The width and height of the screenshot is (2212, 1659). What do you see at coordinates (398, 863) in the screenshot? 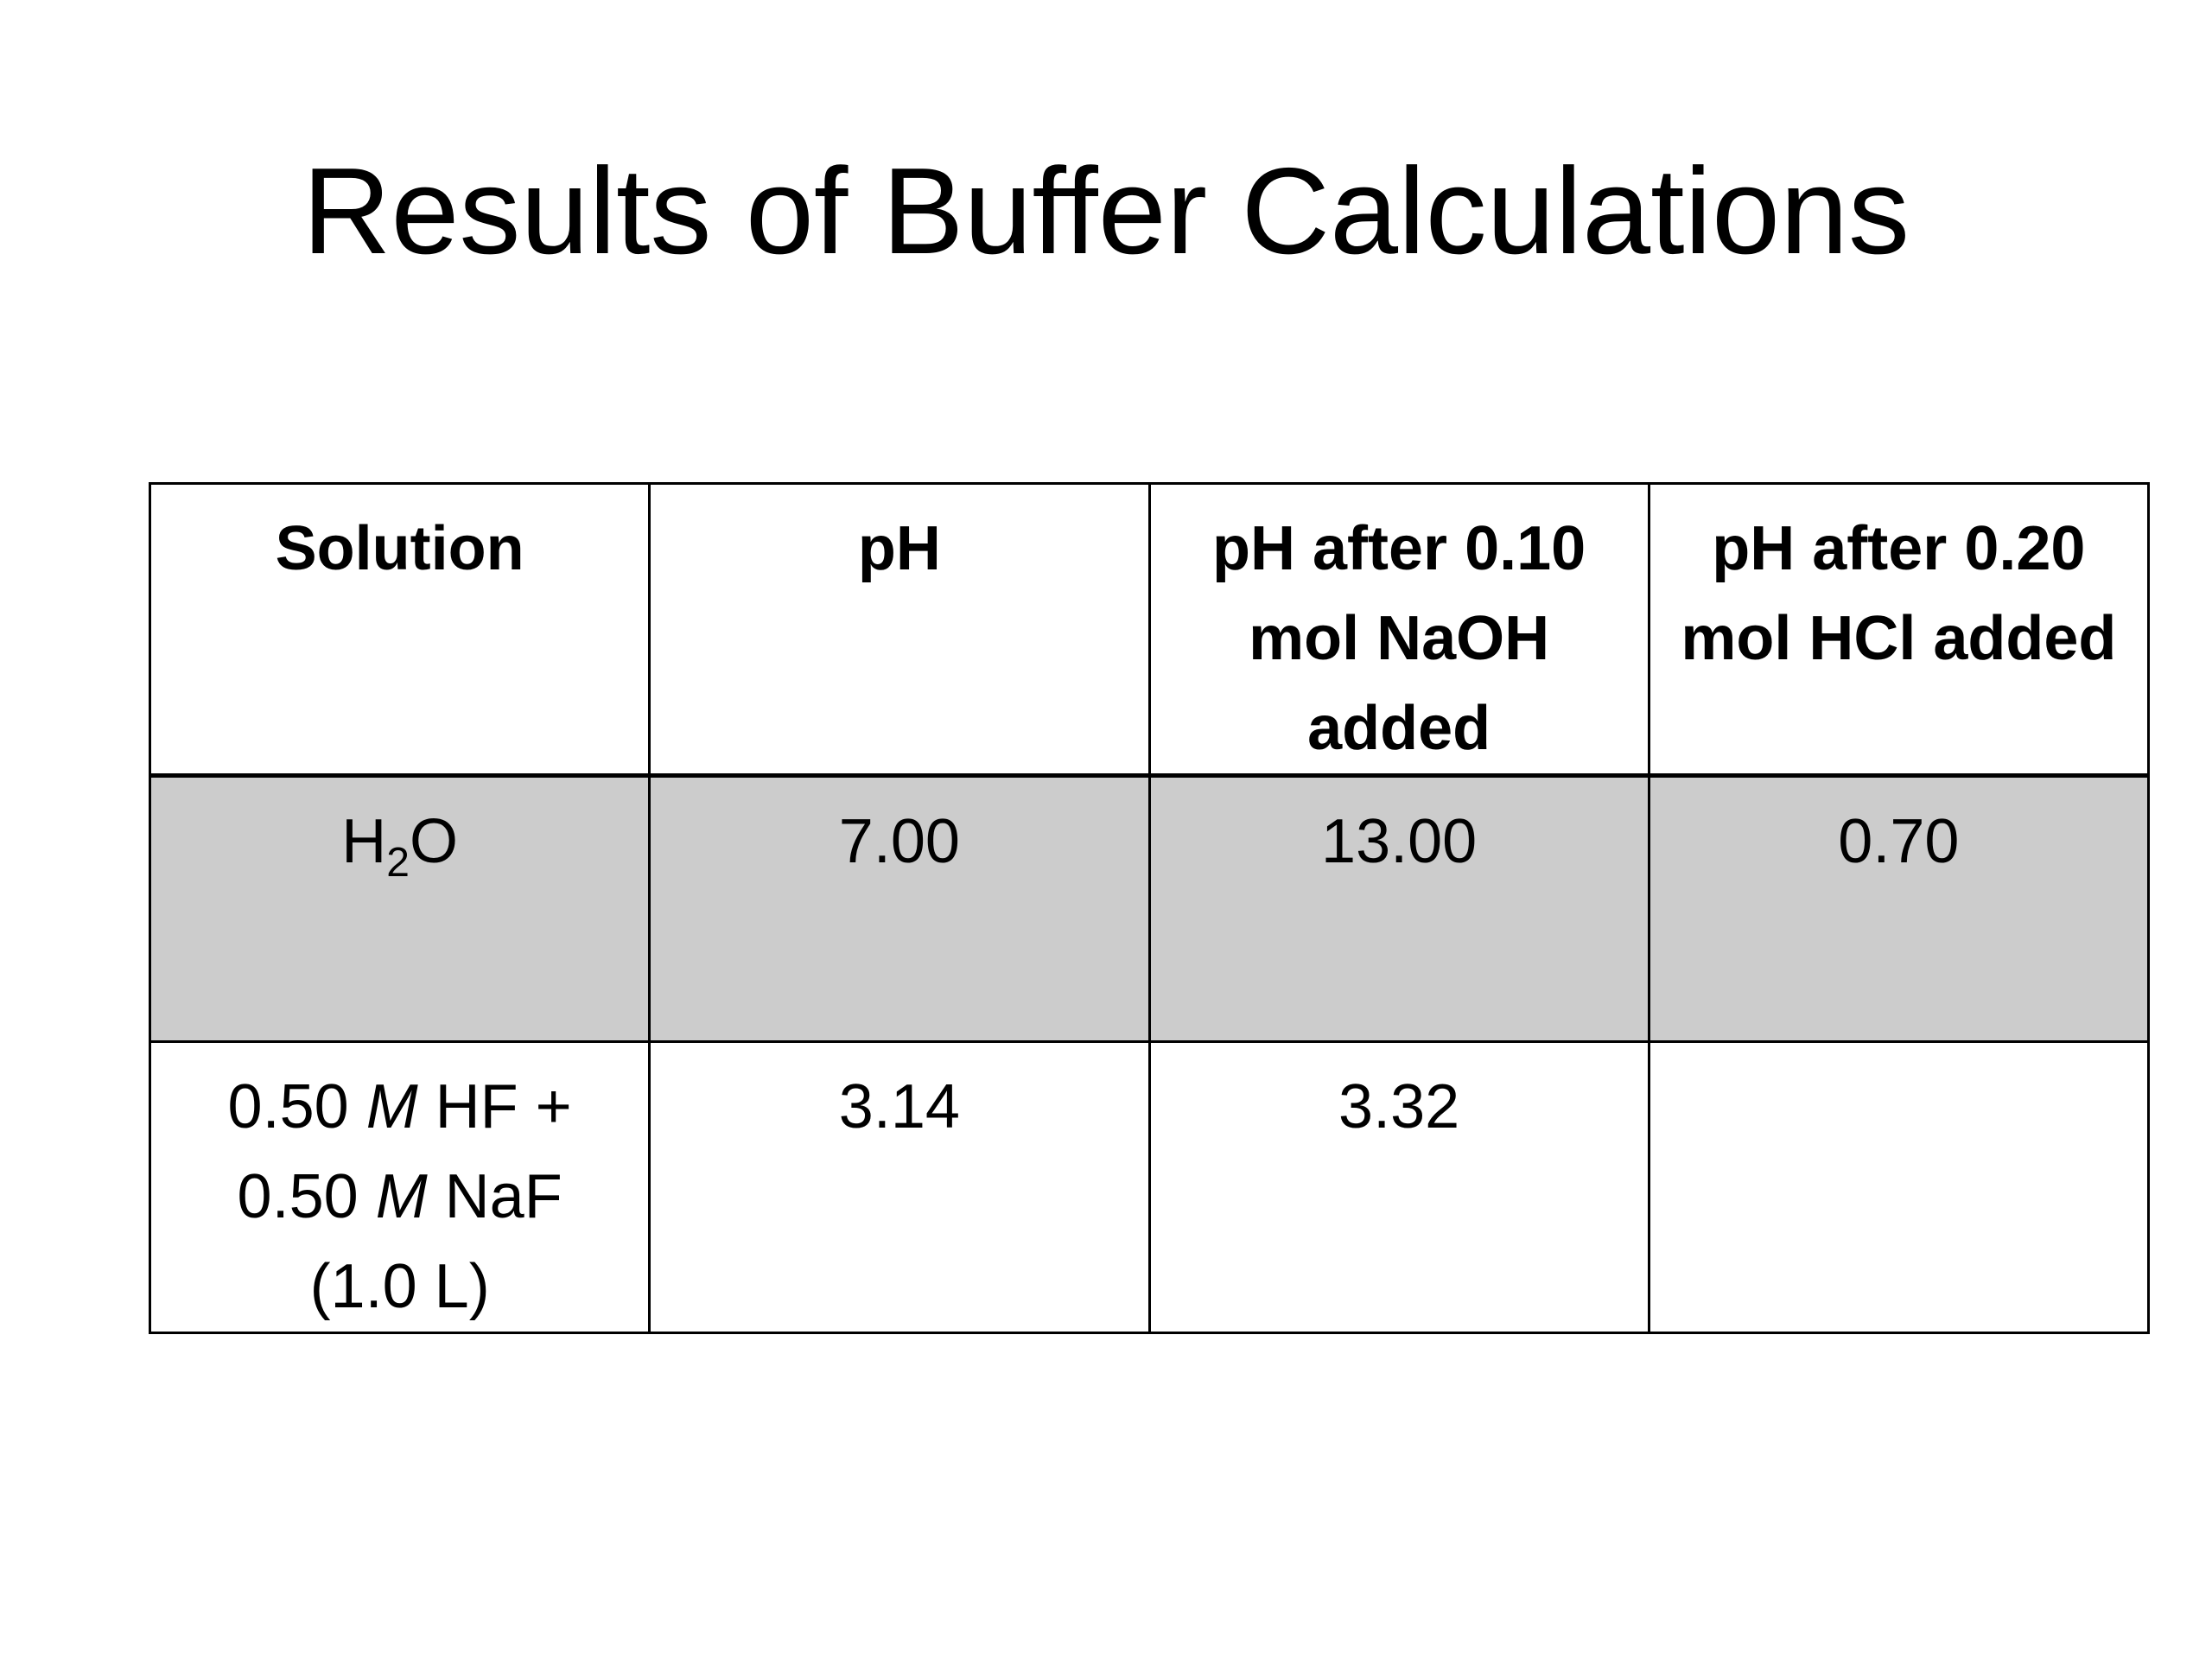
I see `formula-subscript: 2` at bounding box center [398, 863].